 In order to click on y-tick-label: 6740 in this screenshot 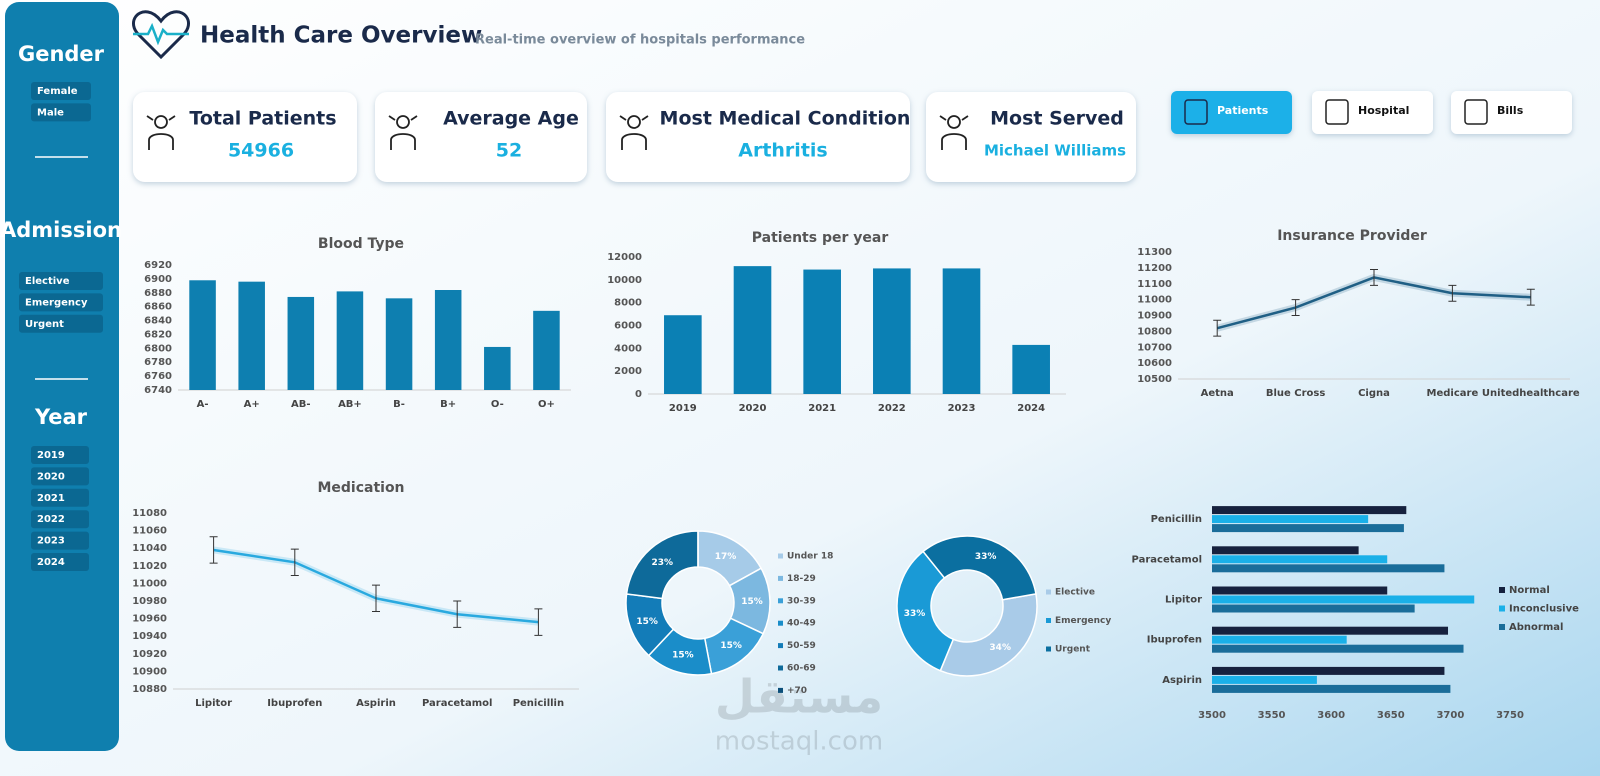, I will do `click(158, 390)`.